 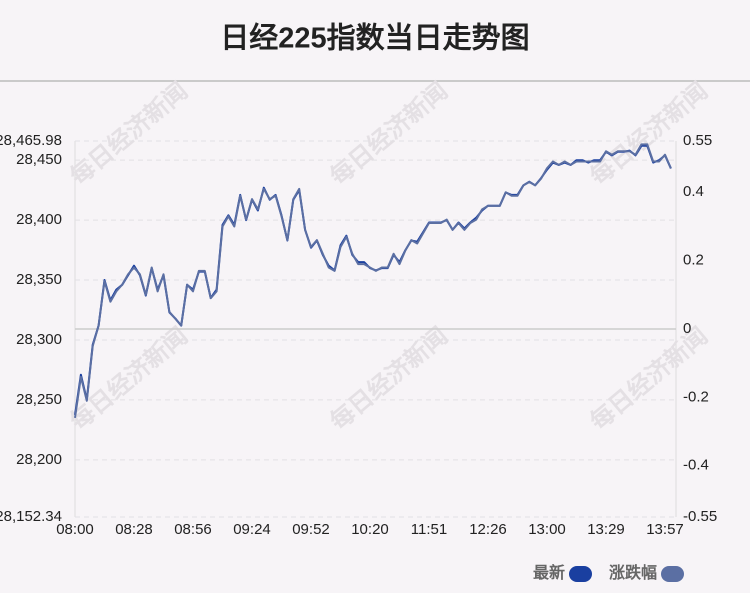 What do you see at coordinates (606, 529) in the screenshot?
I see `x-tick-label: 13:29` at bounding box center [606, 529].